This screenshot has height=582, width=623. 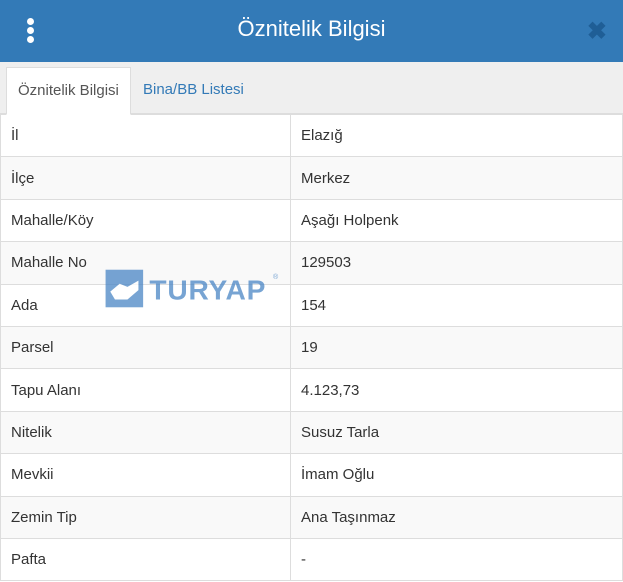 I want to click on row-value: Elazığ, so click(x=456, y=135).